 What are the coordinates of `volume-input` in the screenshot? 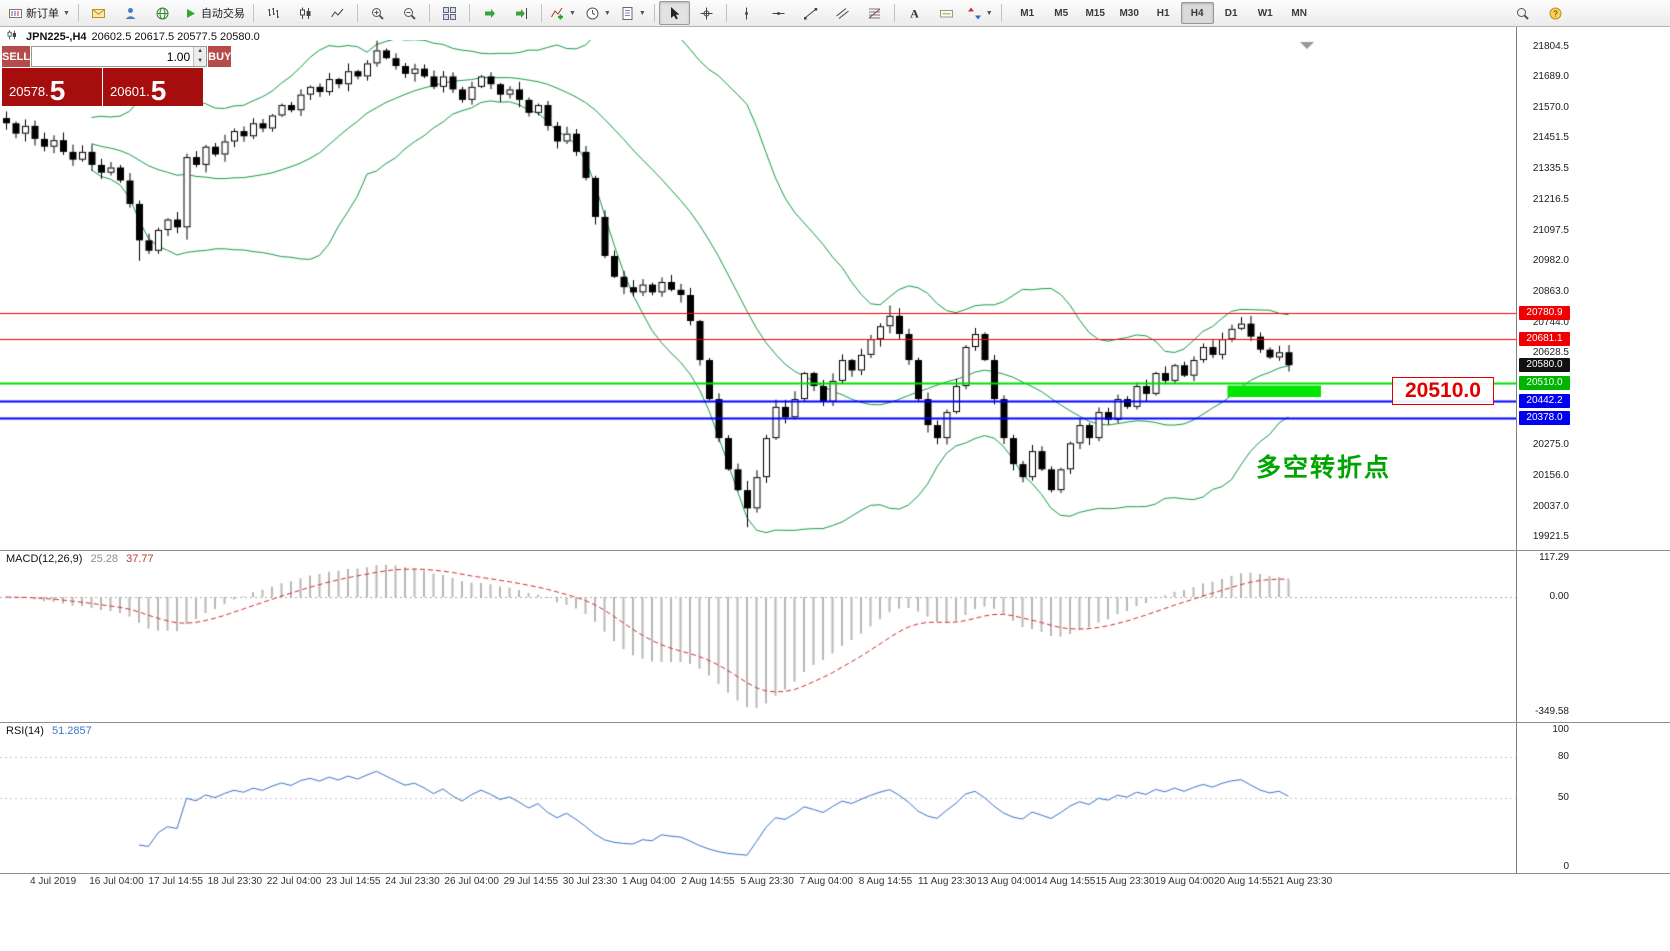 It's located at (113, 56).